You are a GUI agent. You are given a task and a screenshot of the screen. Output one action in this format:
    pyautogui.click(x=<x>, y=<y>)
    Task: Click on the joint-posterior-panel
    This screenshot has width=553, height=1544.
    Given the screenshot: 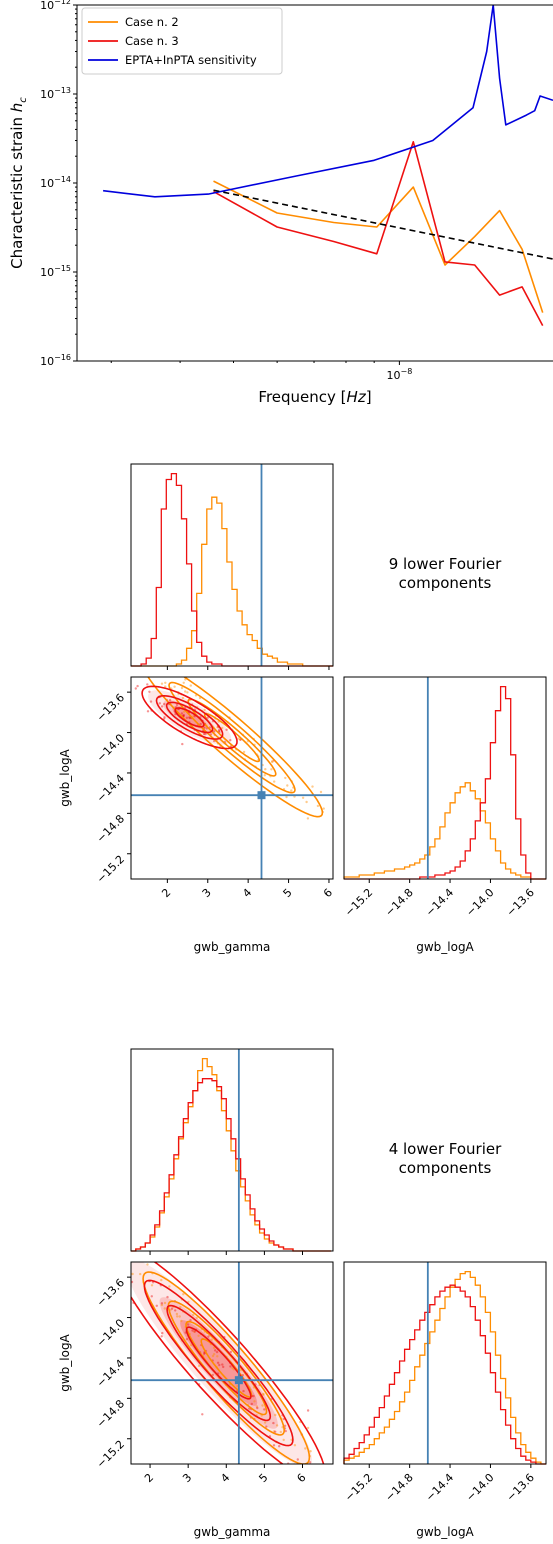 What is the action you would take?
    pyautogui.click(x=206, y=1350)
    